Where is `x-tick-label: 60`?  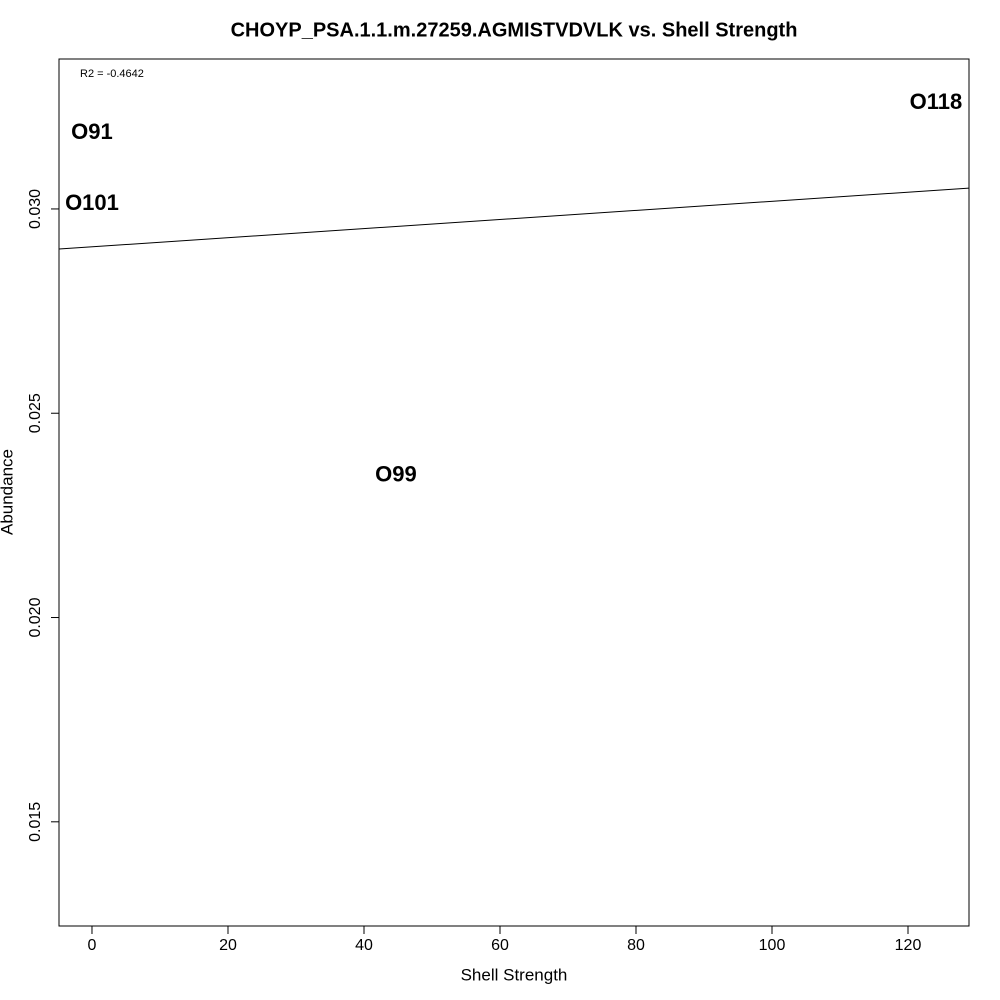
x-tick-label: 60 is located at coordinates (500, 945).